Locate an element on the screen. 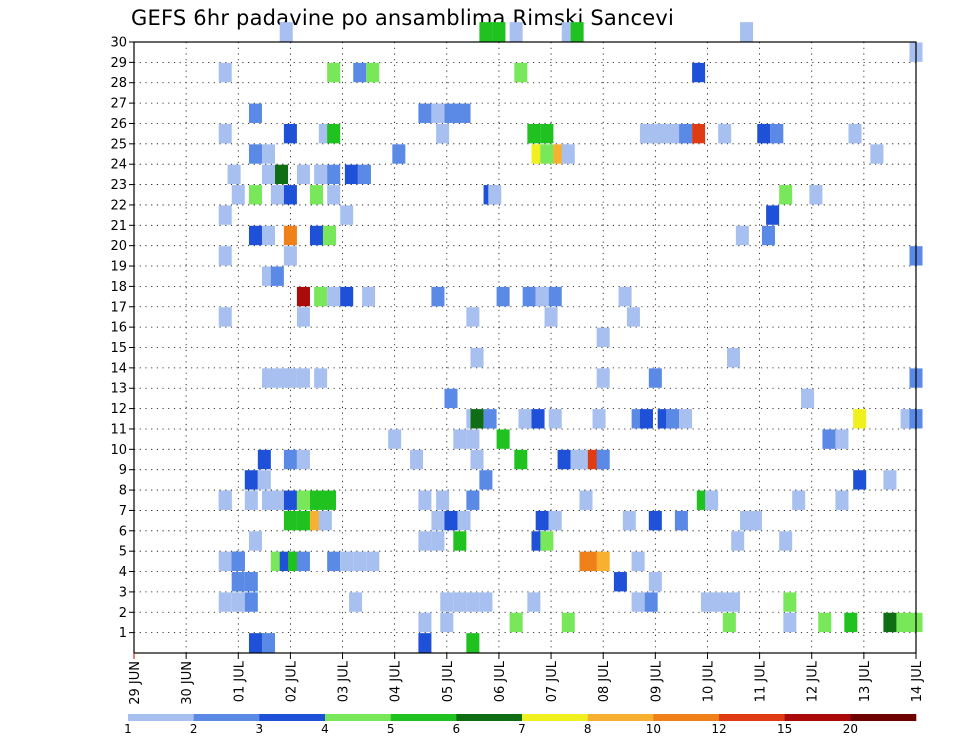 The width and height of the screenshot is (960, 742). colorbar-legend: 1 2 3 4 5 6 7 8 10 12 15 20 is located at coordinates (520, 725).